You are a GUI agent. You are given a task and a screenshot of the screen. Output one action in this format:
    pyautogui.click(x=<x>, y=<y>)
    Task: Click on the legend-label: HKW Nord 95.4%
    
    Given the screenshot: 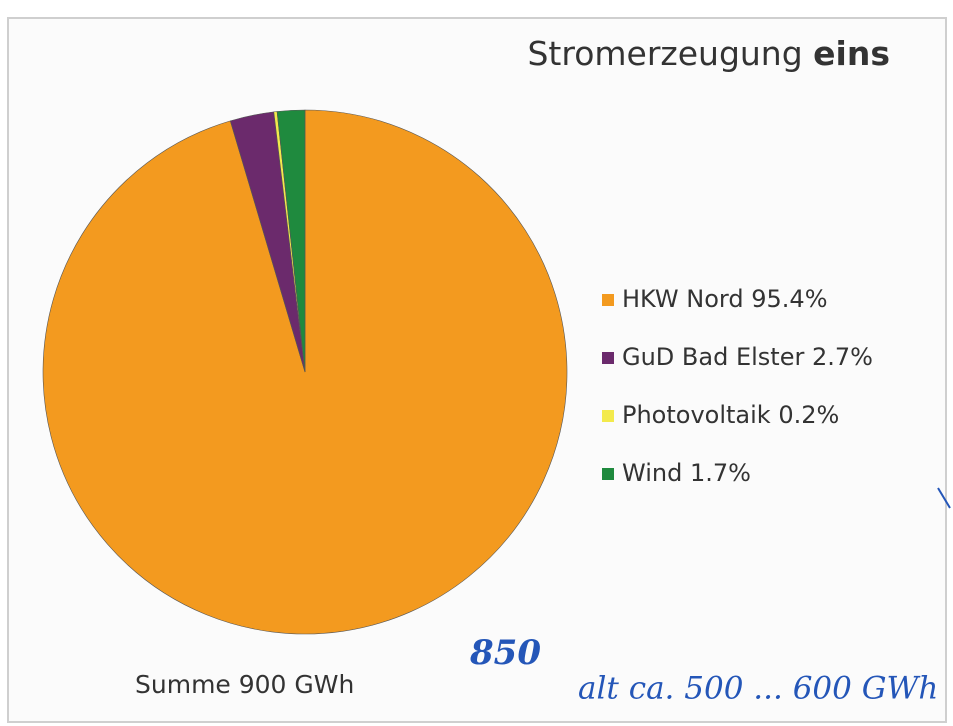 What is the action you would take?
    pyautogui.click(x=725, y=299)
    